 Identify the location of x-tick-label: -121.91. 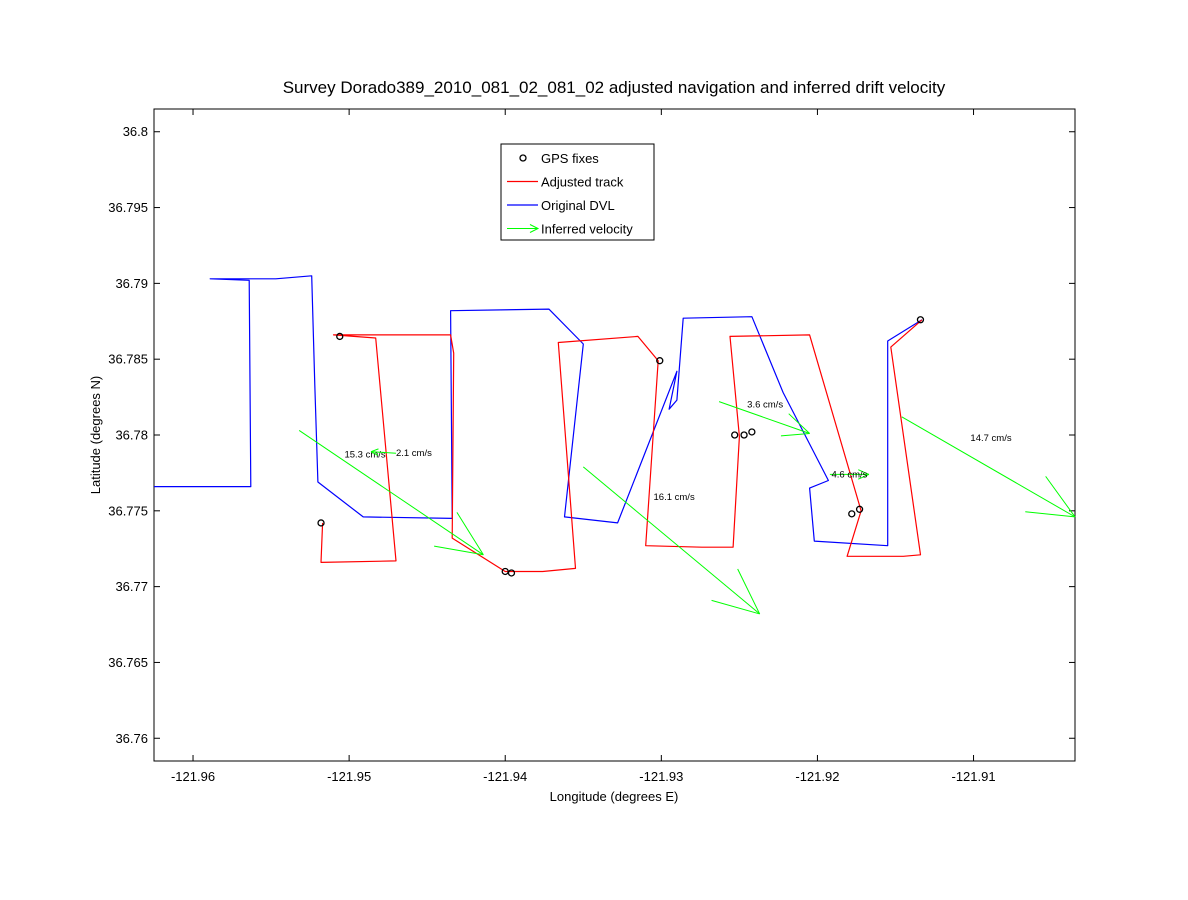
(973, 776).